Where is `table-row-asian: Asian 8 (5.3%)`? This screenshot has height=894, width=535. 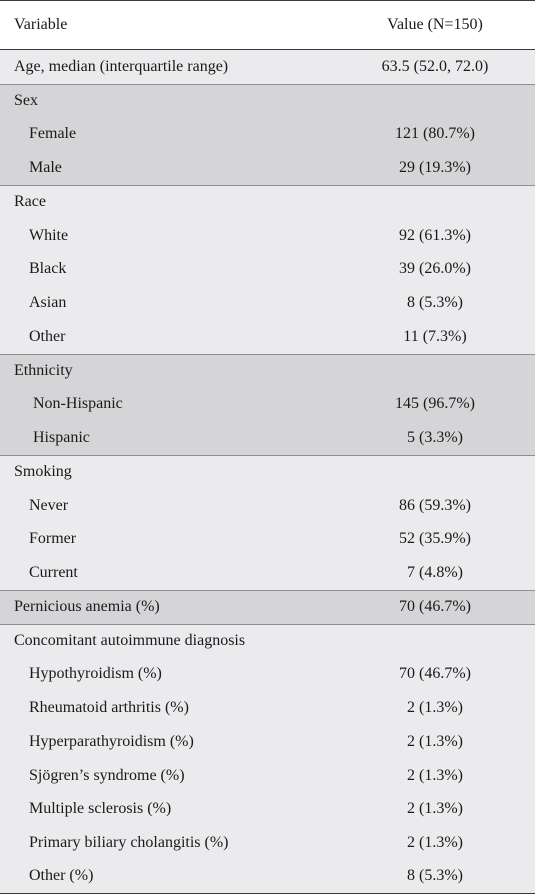 table-row-asian: Asian 8 (5.3%) is located at coordinates (267, 303).